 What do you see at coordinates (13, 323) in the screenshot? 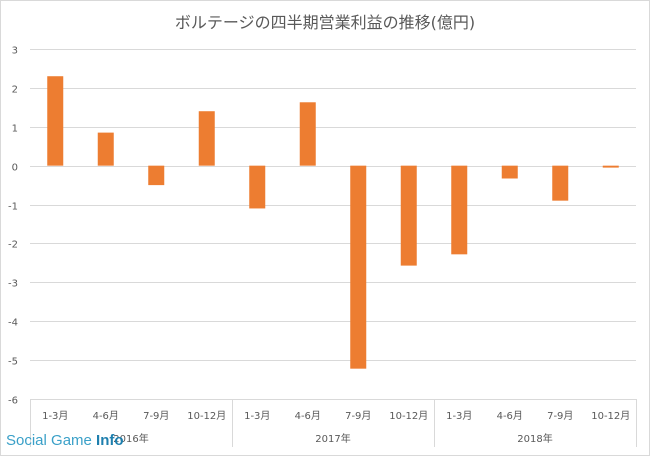
I see `y-tick-label: -4` at bounding box center [13, 323].